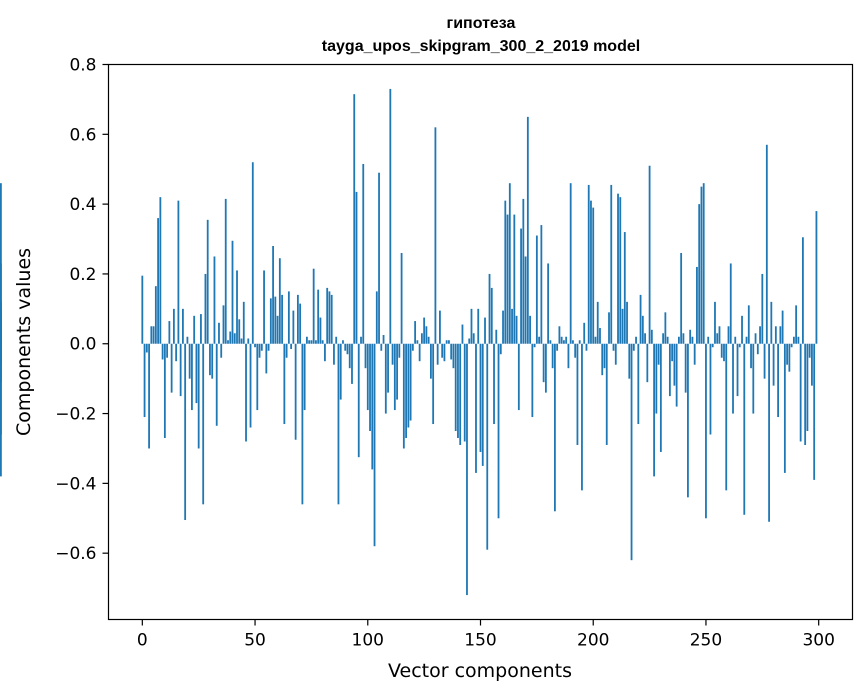 Image resolution: width=867 pixels, height=696 pixels. What do you see at coordinates (481, 23) in the screenshot?
I see `chart-title: гипотеза` at bounding box center [481, 23].